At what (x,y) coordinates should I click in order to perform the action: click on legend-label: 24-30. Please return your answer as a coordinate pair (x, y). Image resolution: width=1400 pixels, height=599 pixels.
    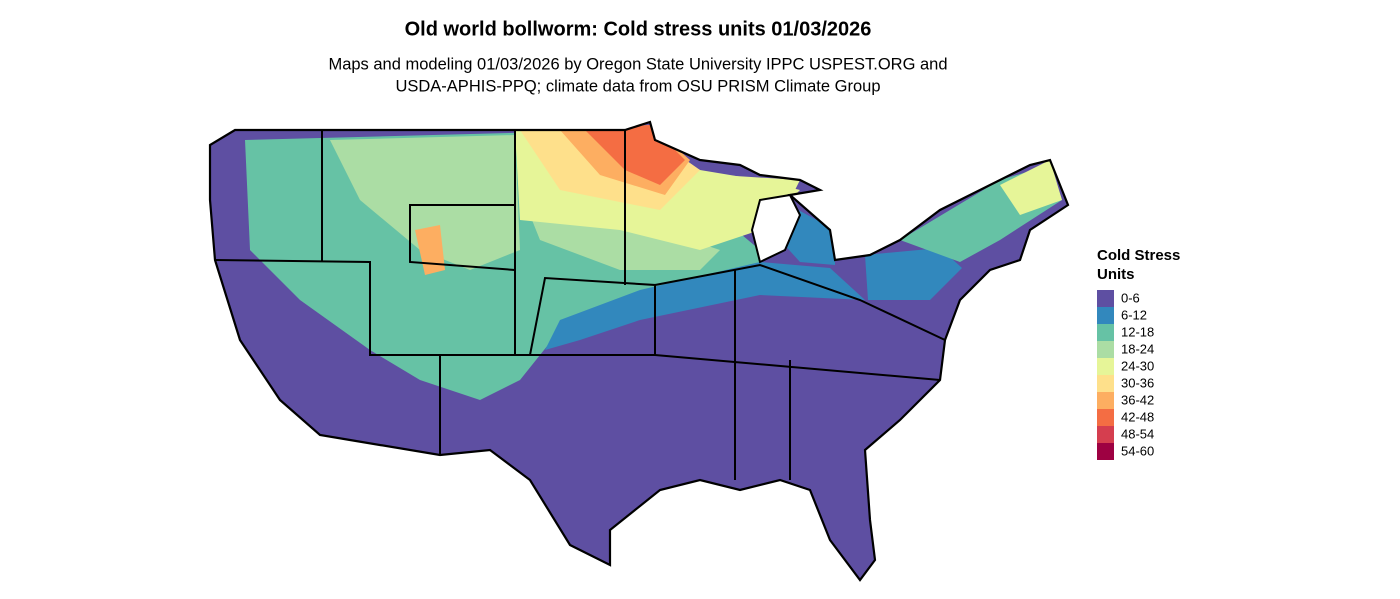
    Looking at the image, I should click on (1137, 365).